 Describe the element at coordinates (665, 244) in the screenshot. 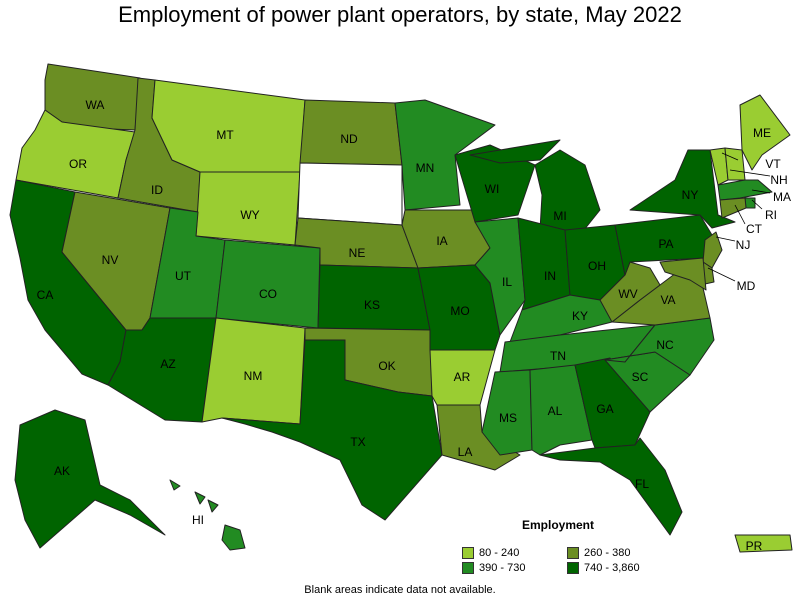

I see `state-label-pa: PA` at that location.